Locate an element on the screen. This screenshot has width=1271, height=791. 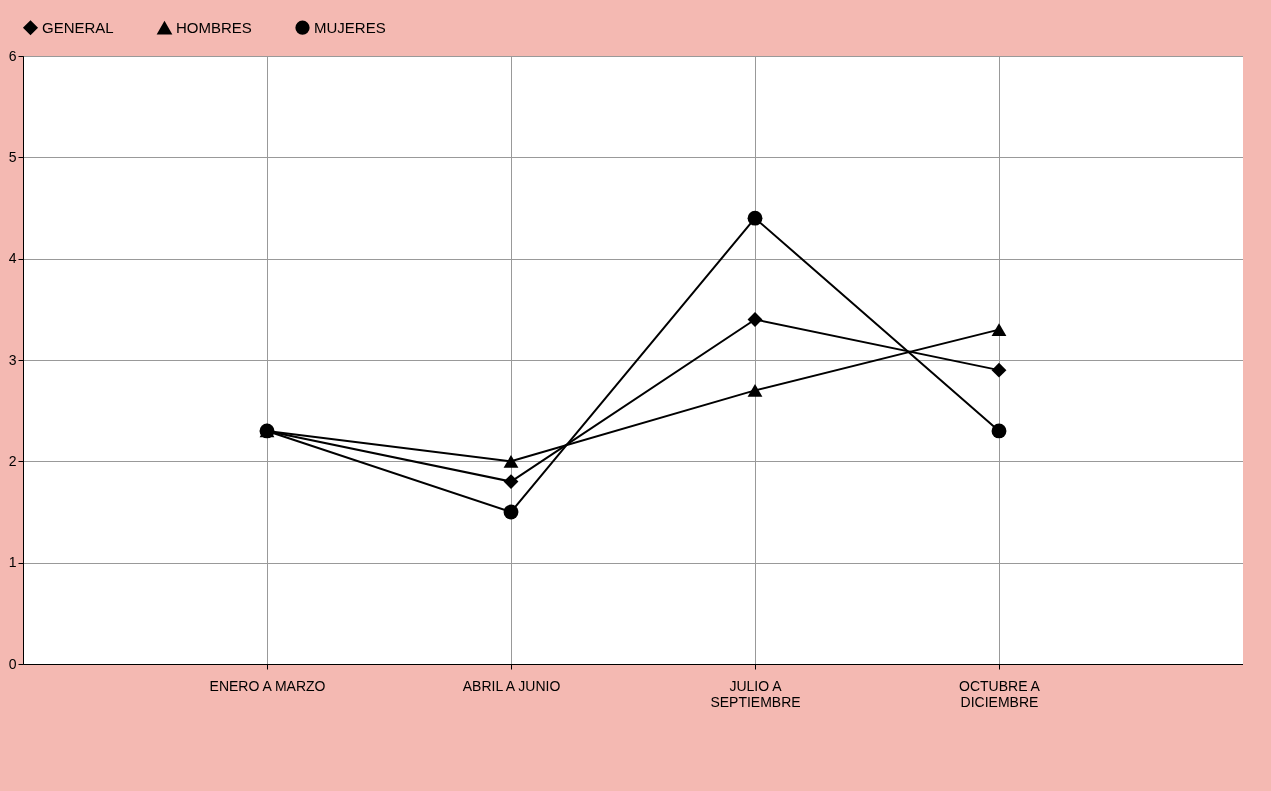
y-tick-label: 5 is located at coordinates (12, 156).